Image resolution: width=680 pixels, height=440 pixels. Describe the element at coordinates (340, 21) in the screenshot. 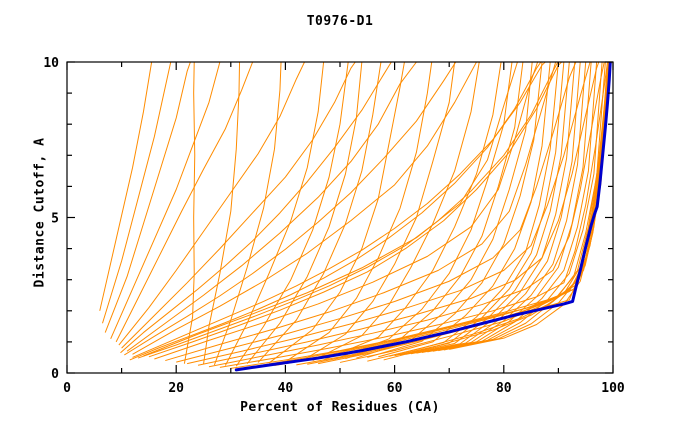

I see `chart-title: T0976-D1` at that location.